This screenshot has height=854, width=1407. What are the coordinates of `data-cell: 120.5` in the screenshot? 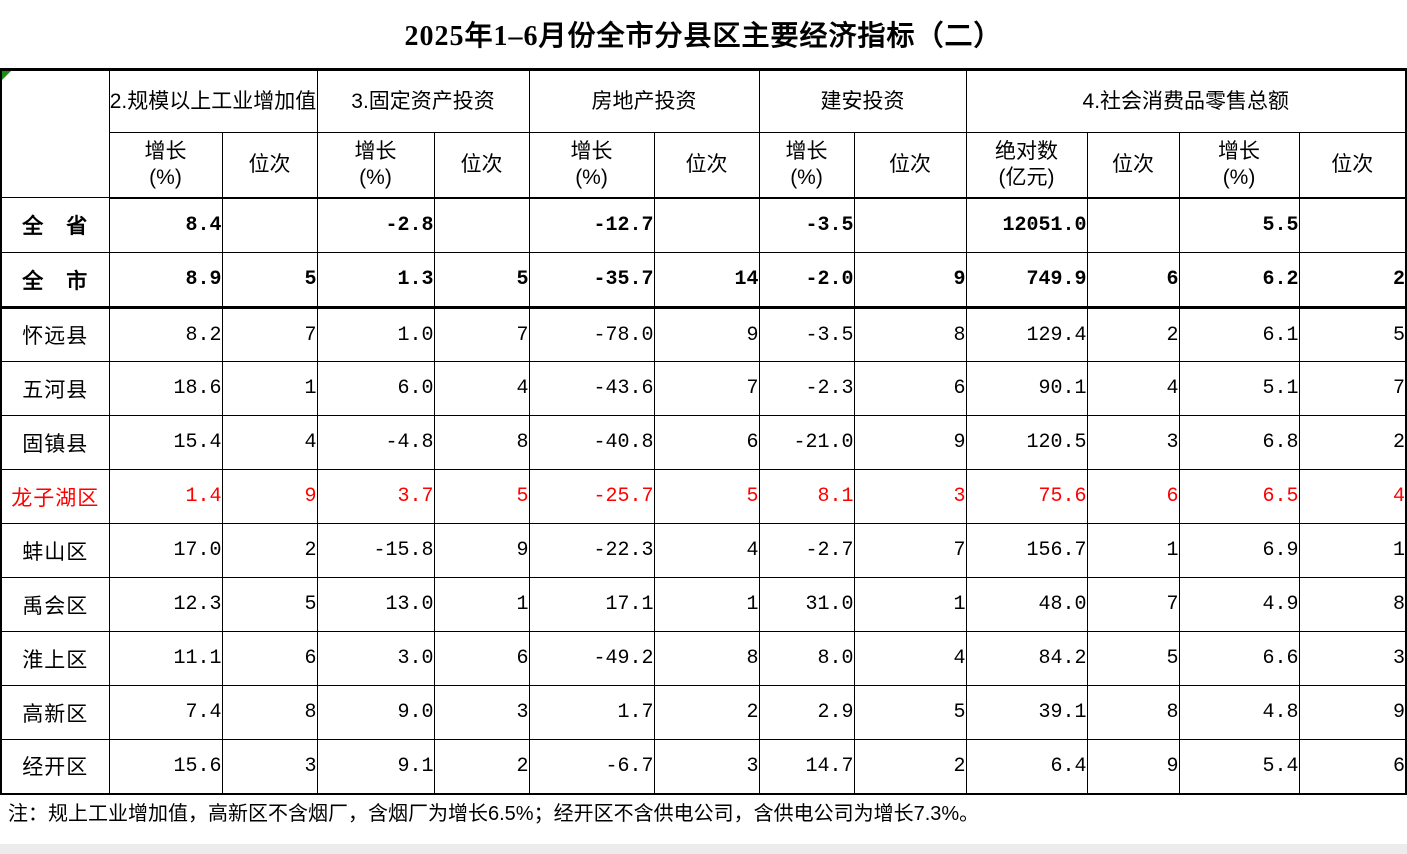 It's located at (1026, 442).